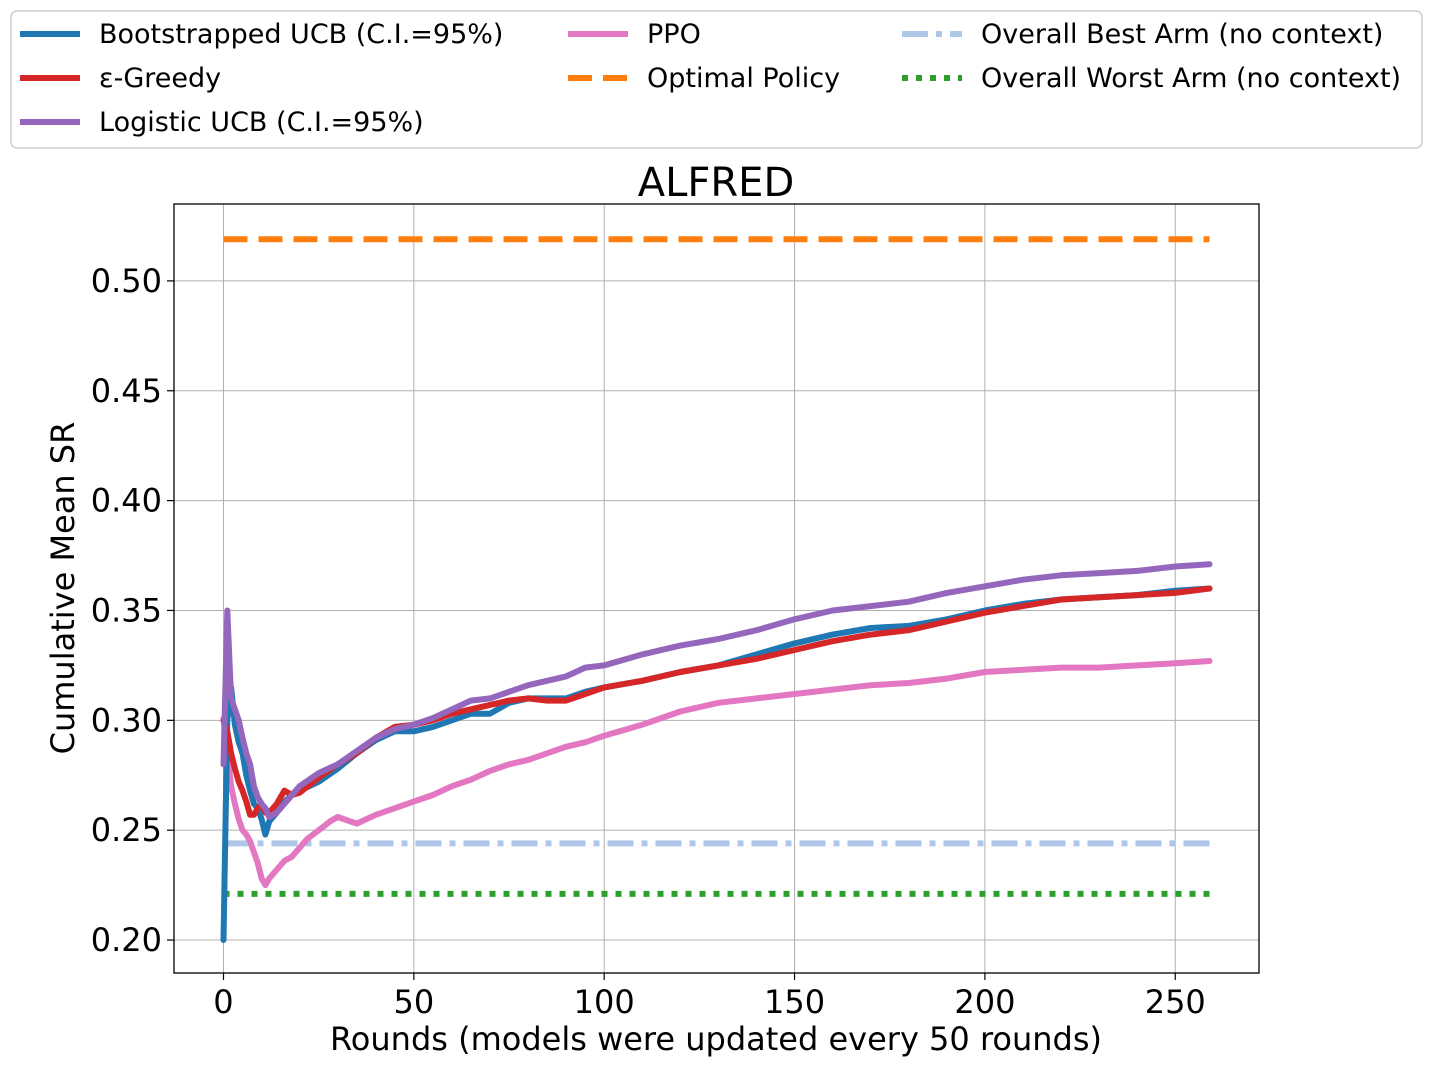 The width and height of the screenshot is (1432, 1067). Describe the element at coordinates (160, 78) in the screenshot. I see `legend-label: ε-Greedy` at that location.